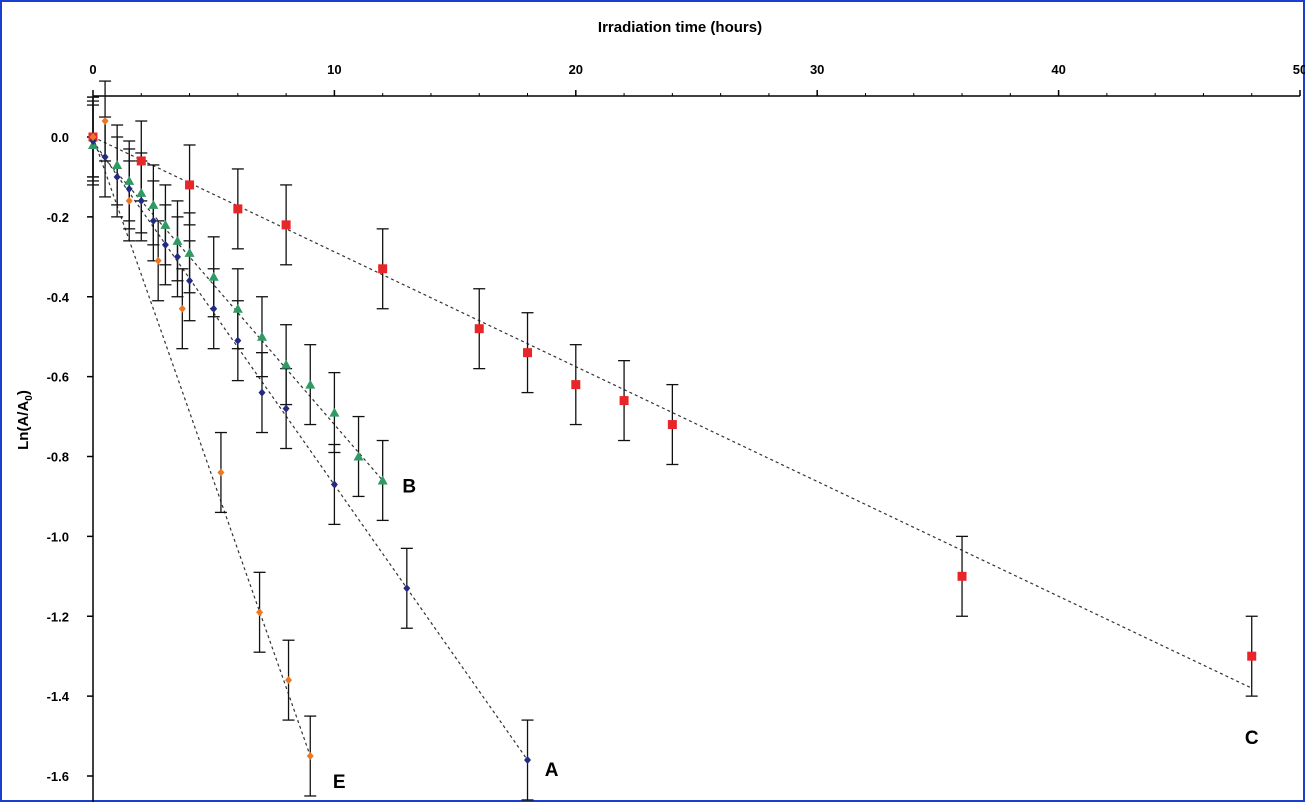 The width and height of the screenshot is (1305, 802). I want to click on y-axis-title-close: ), so click(23, 392).